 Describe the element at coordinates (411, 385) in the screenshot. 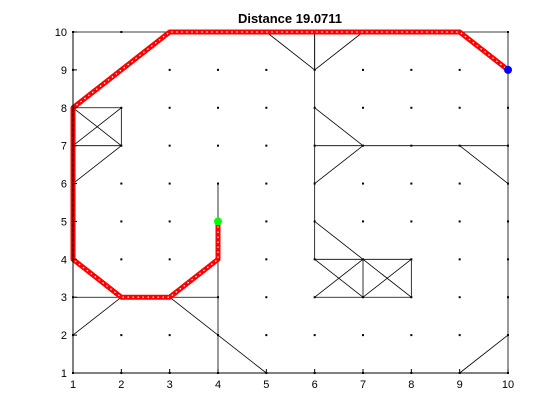

I see `x-tick-label: 8` at that location.